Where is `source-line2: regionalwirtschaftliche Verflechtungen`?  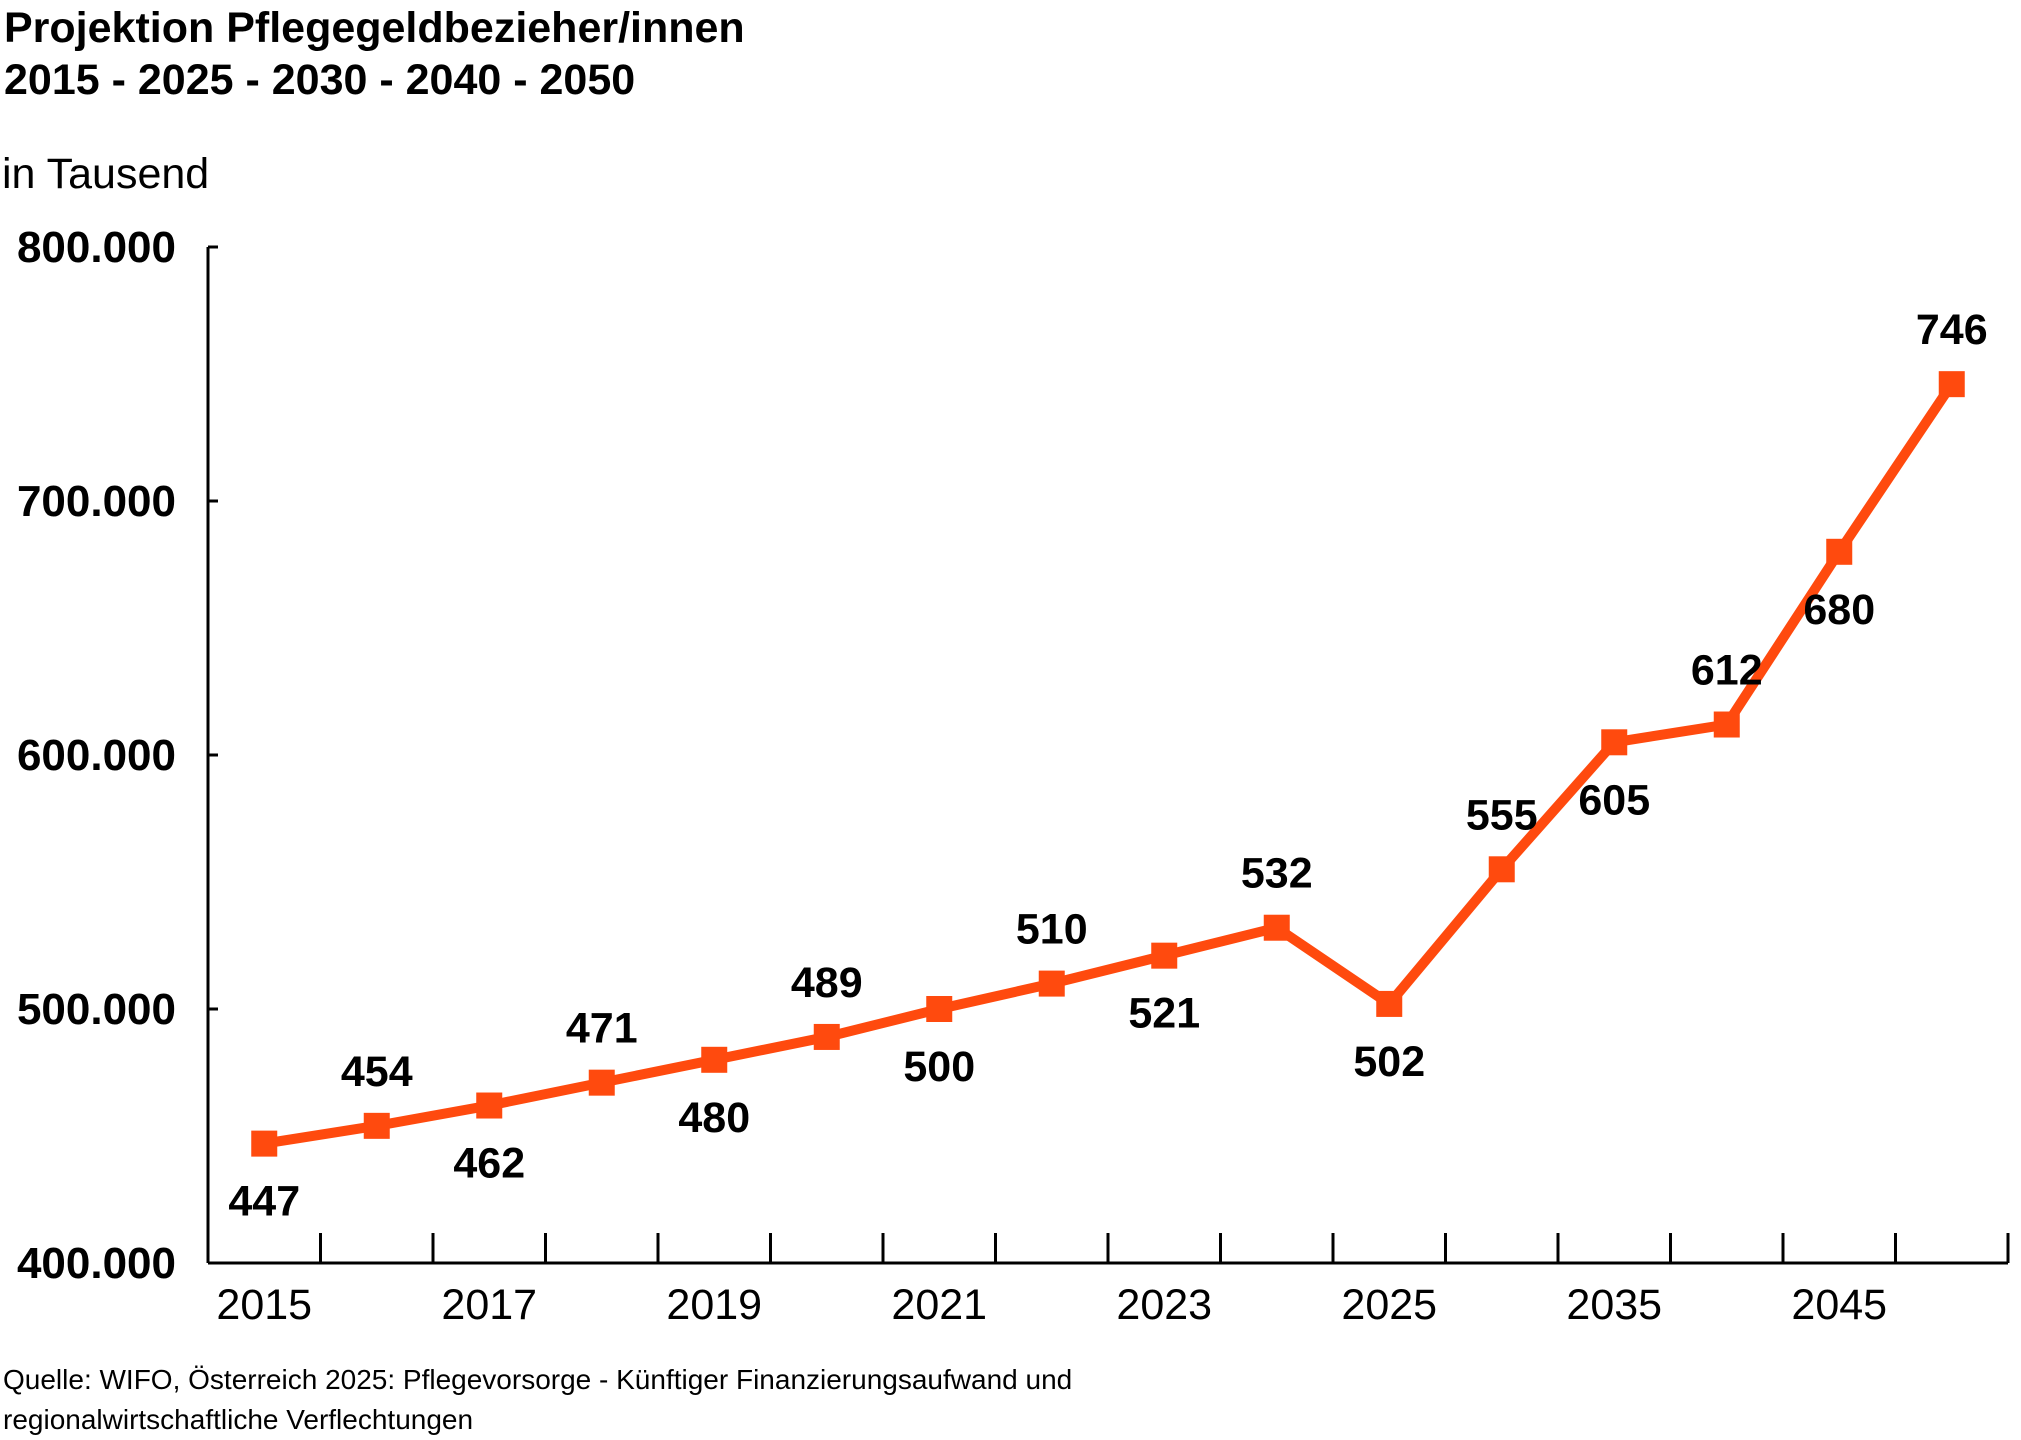
source-line2: regionalwirtschaftliche Verflechtungen is located at coordinates (238, 1419).